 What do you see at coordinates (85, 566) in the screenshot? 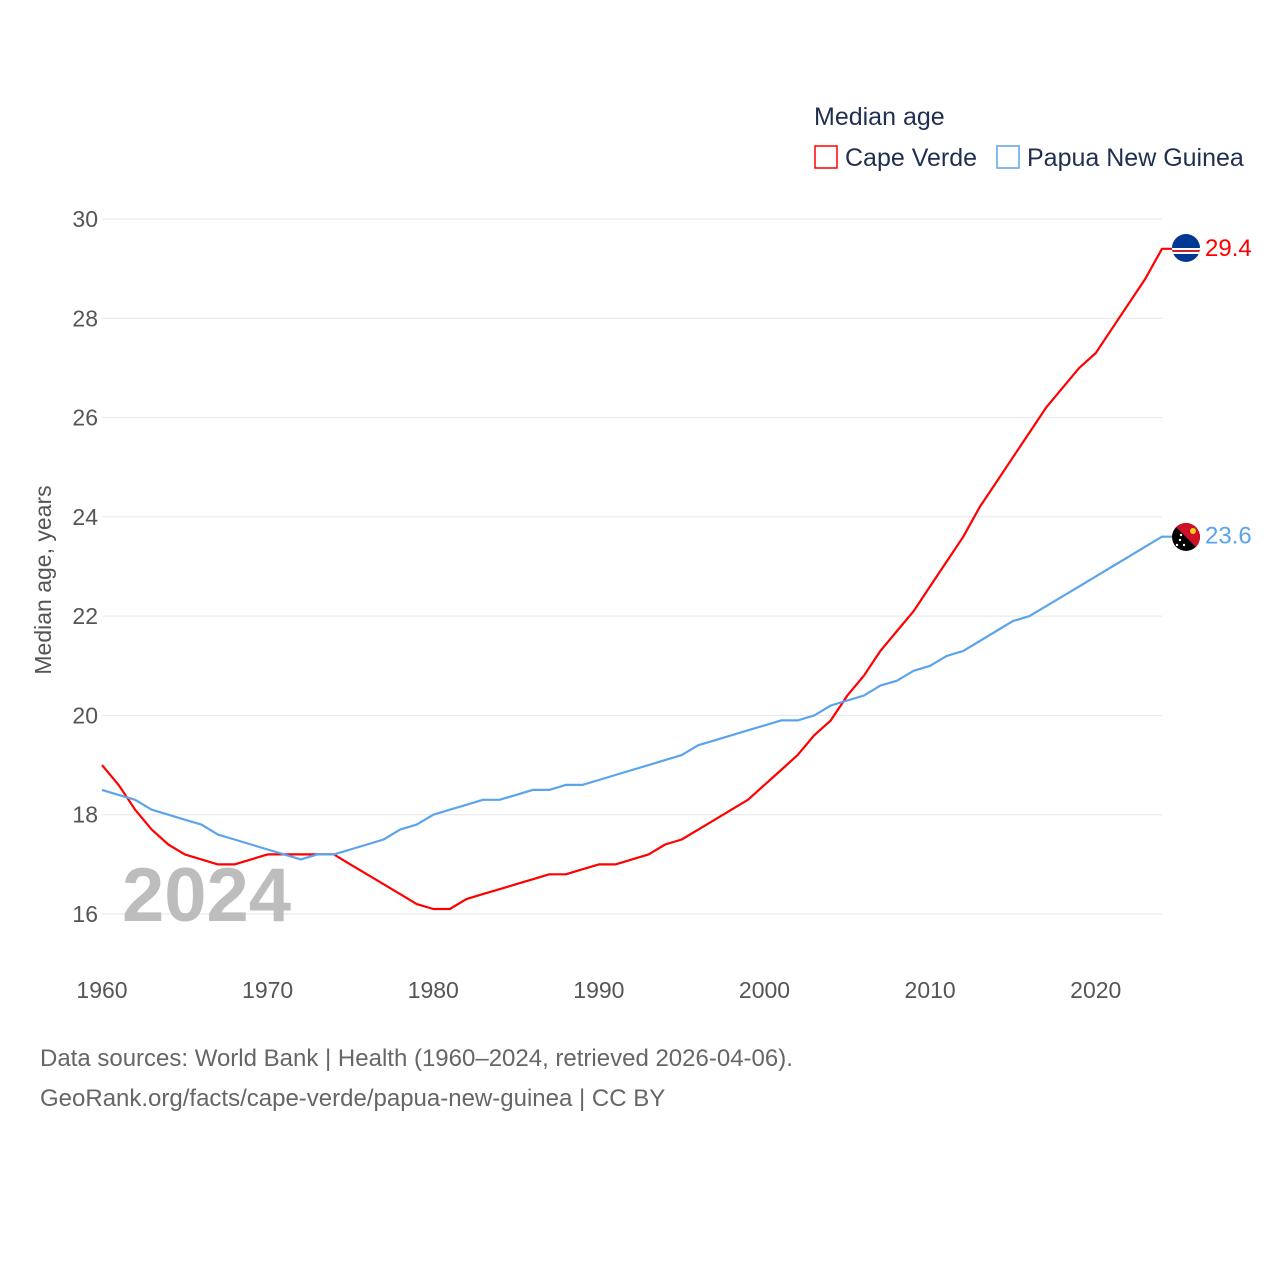
I see `y-axis: 16 18 20 22 24 26 28 30` at bounding box center [85, 566].